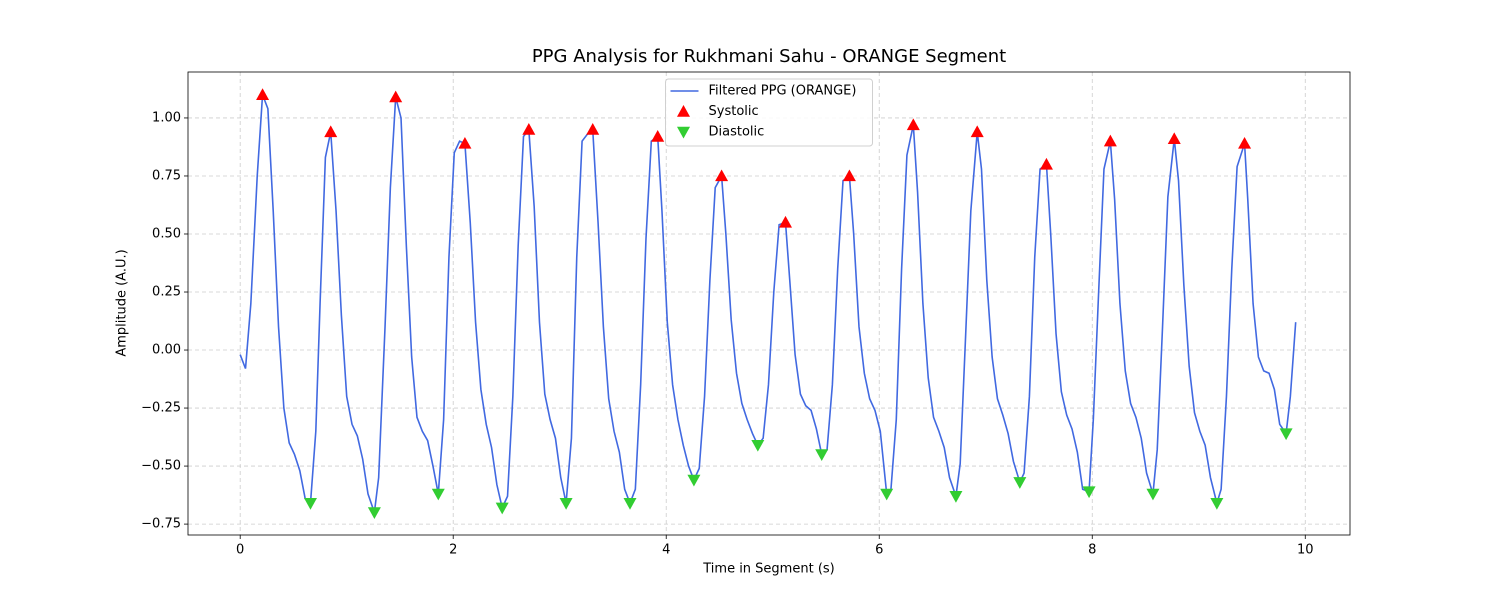  I want to click on x-tick-label: 2, so click(453, 550).